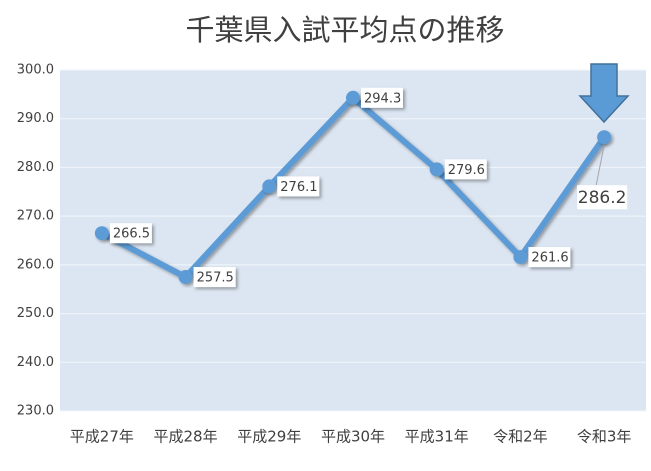 The height and width of the screenshot is (471, 651). What do you see at coordinates (35, 216) in the screenshot?
I see `y-tick-label: 270.0` at bounding box center [35, 216].